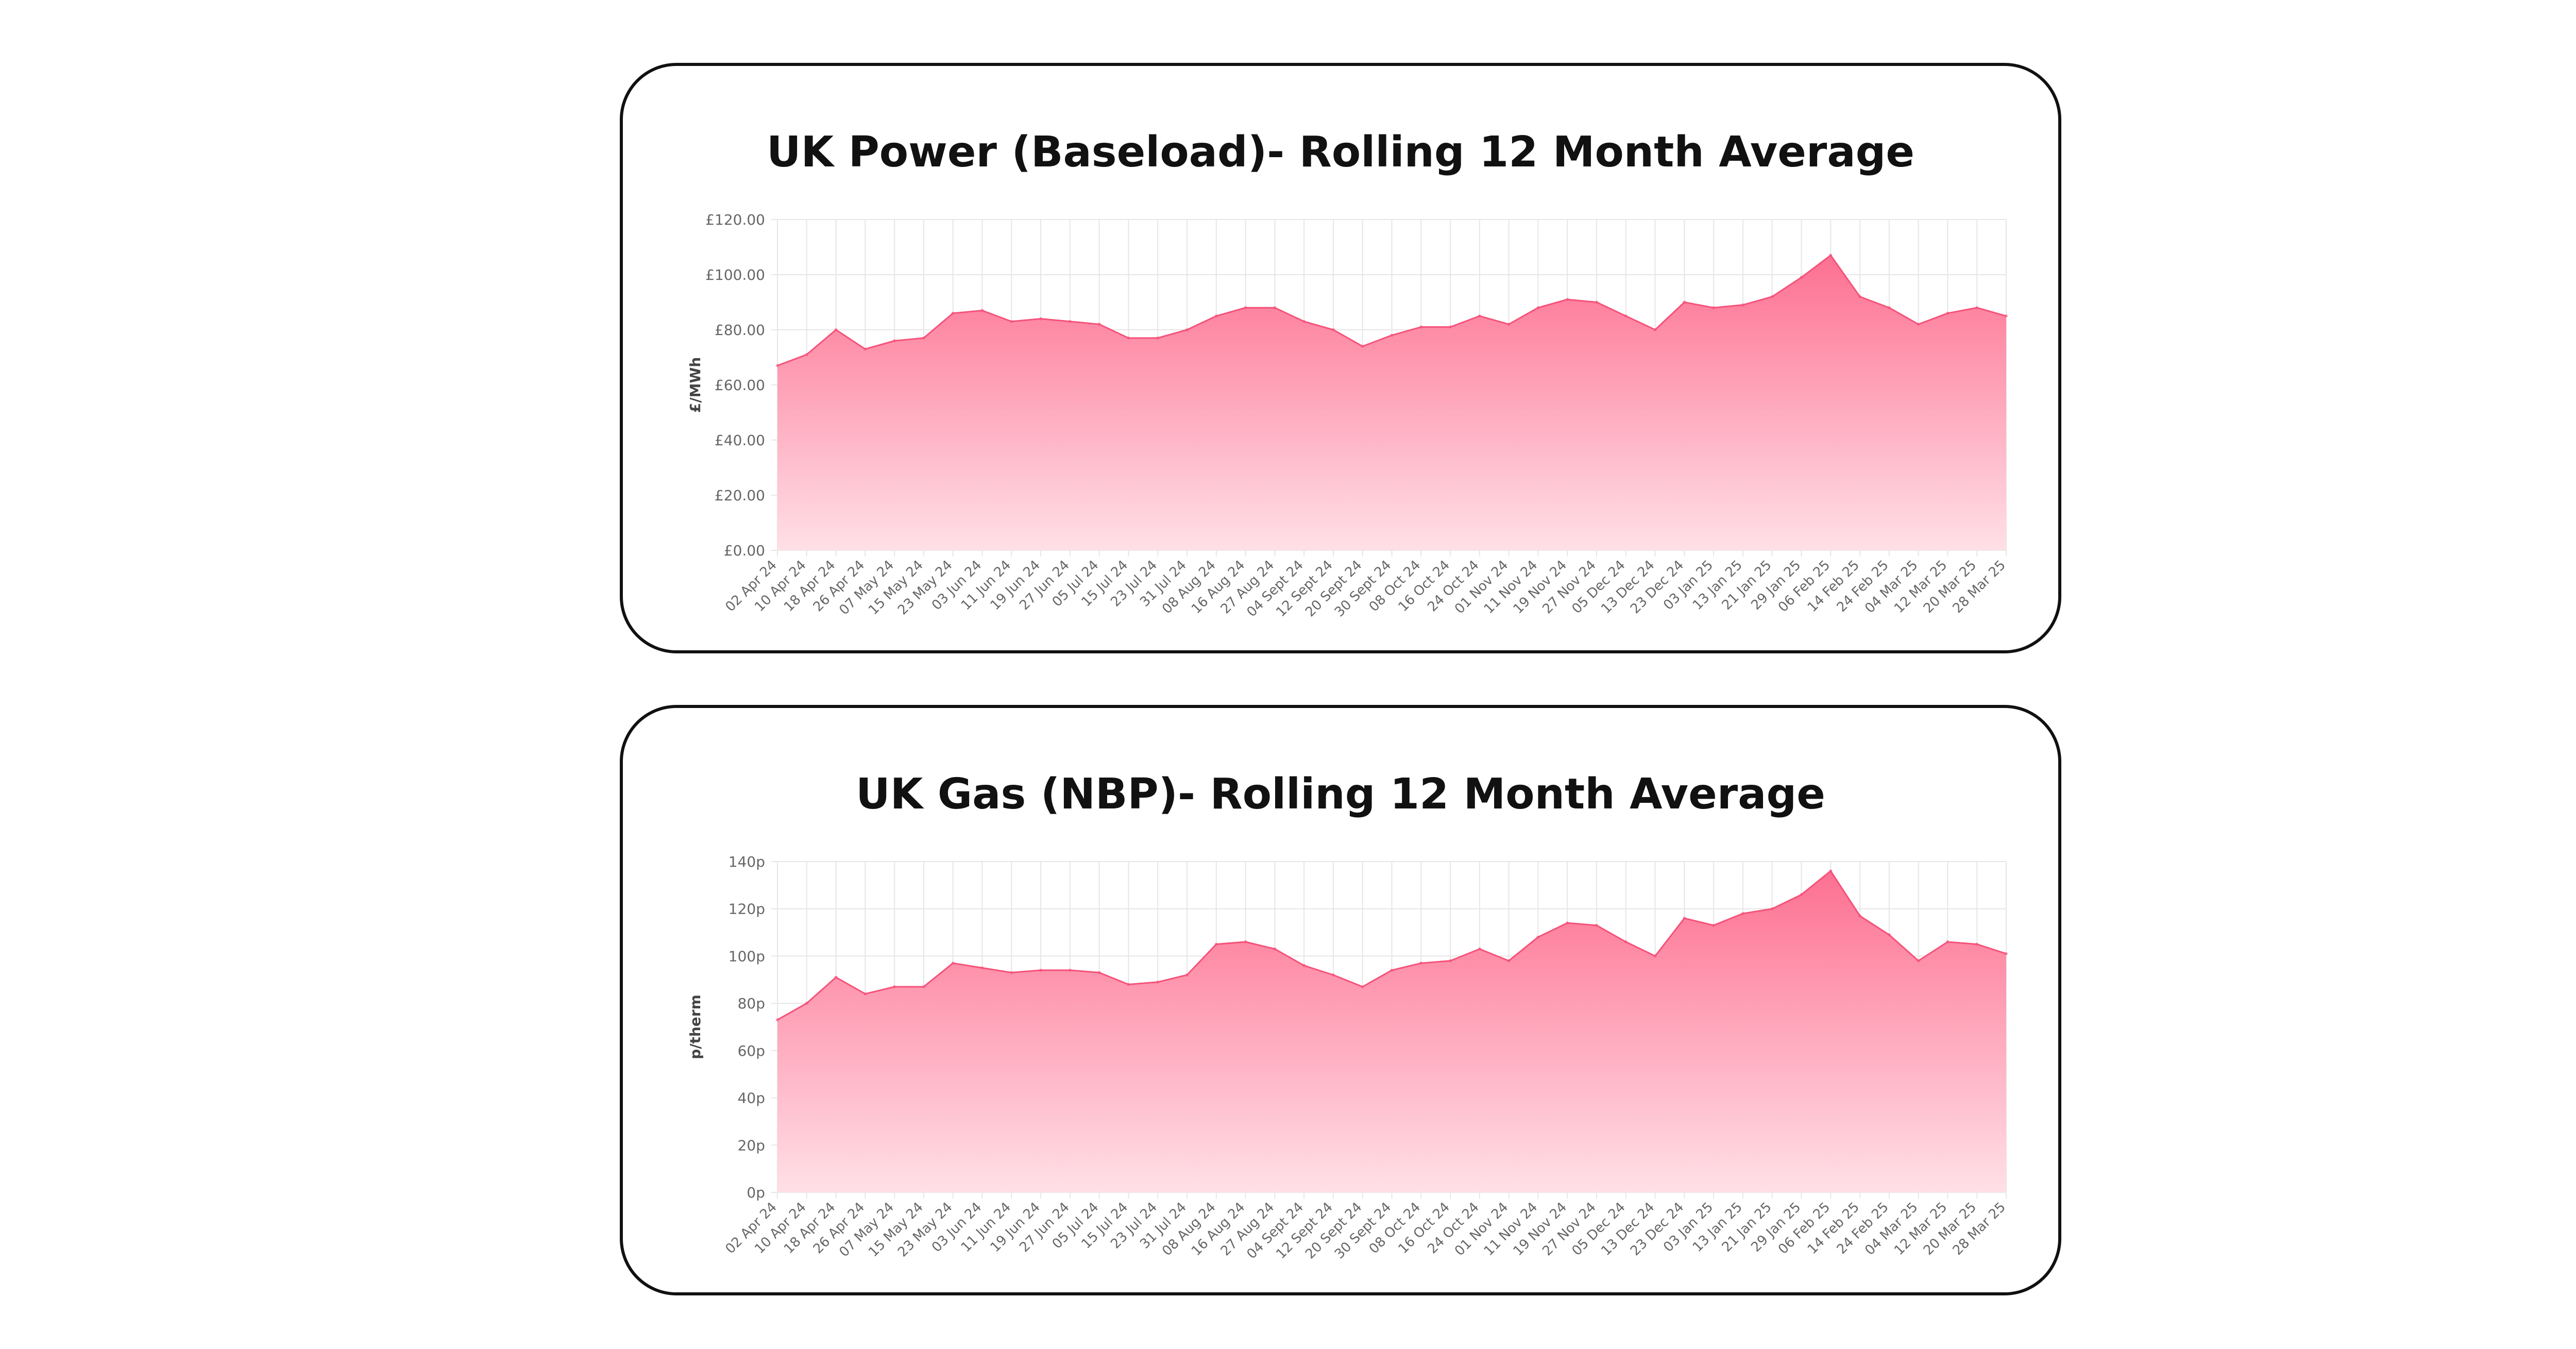 This screenshot has height=1349, width=2576. What do you see at coordinates (747, 956) in the screenshot?
I see `gas-ytick-label: 100p` at bounding box center [747, 956].